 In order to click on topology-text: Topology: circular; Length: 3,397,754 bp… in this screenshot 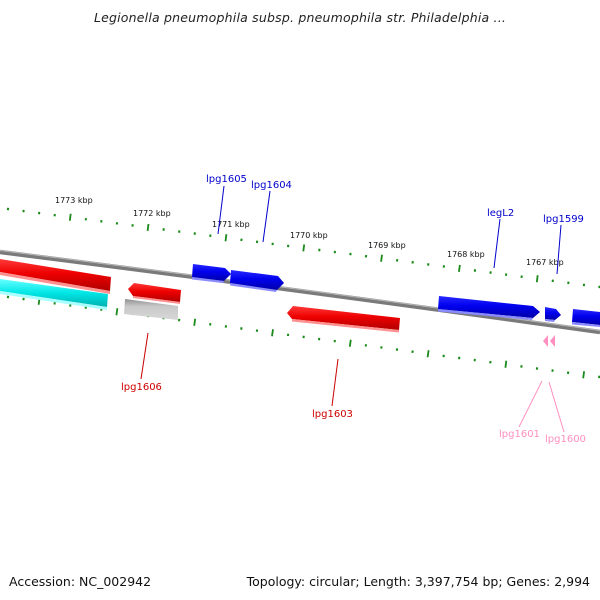, I will do `click(418, 581)`.